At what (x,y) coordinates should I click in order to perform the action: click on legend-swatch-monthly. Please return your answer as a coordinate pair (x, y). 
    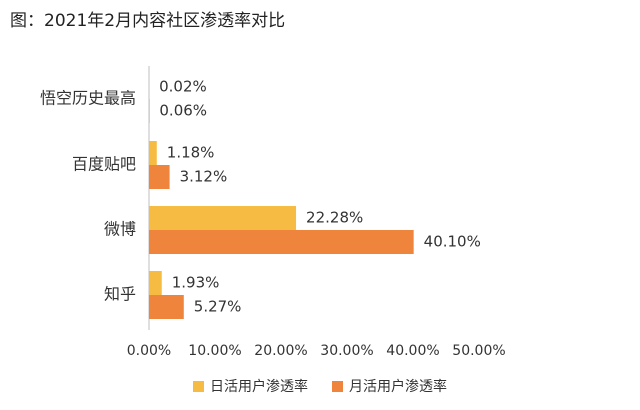
    Looking at the image, I should click on (337, 386).